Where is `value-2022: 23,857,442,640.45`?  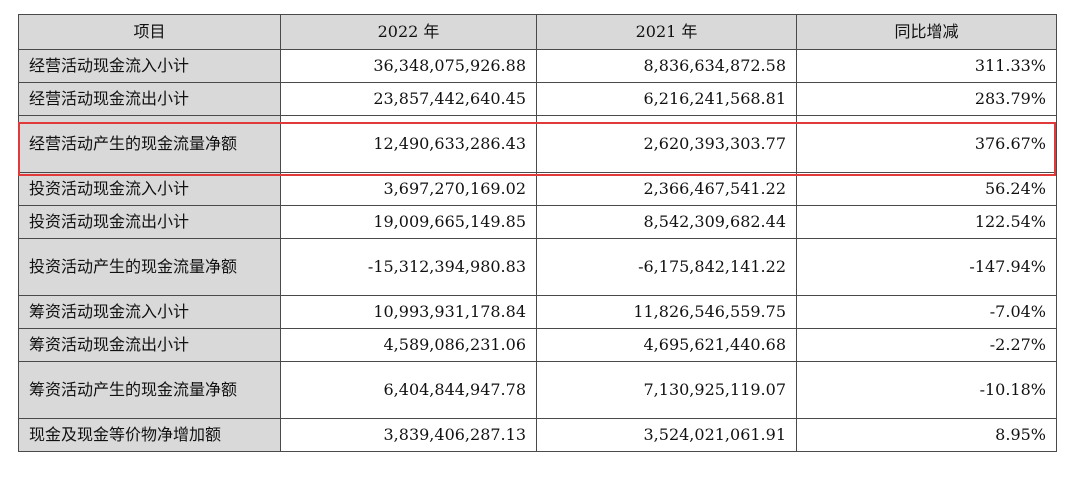 value-2022: 23,857,442,640.45 is located at coordinates (408, 99).